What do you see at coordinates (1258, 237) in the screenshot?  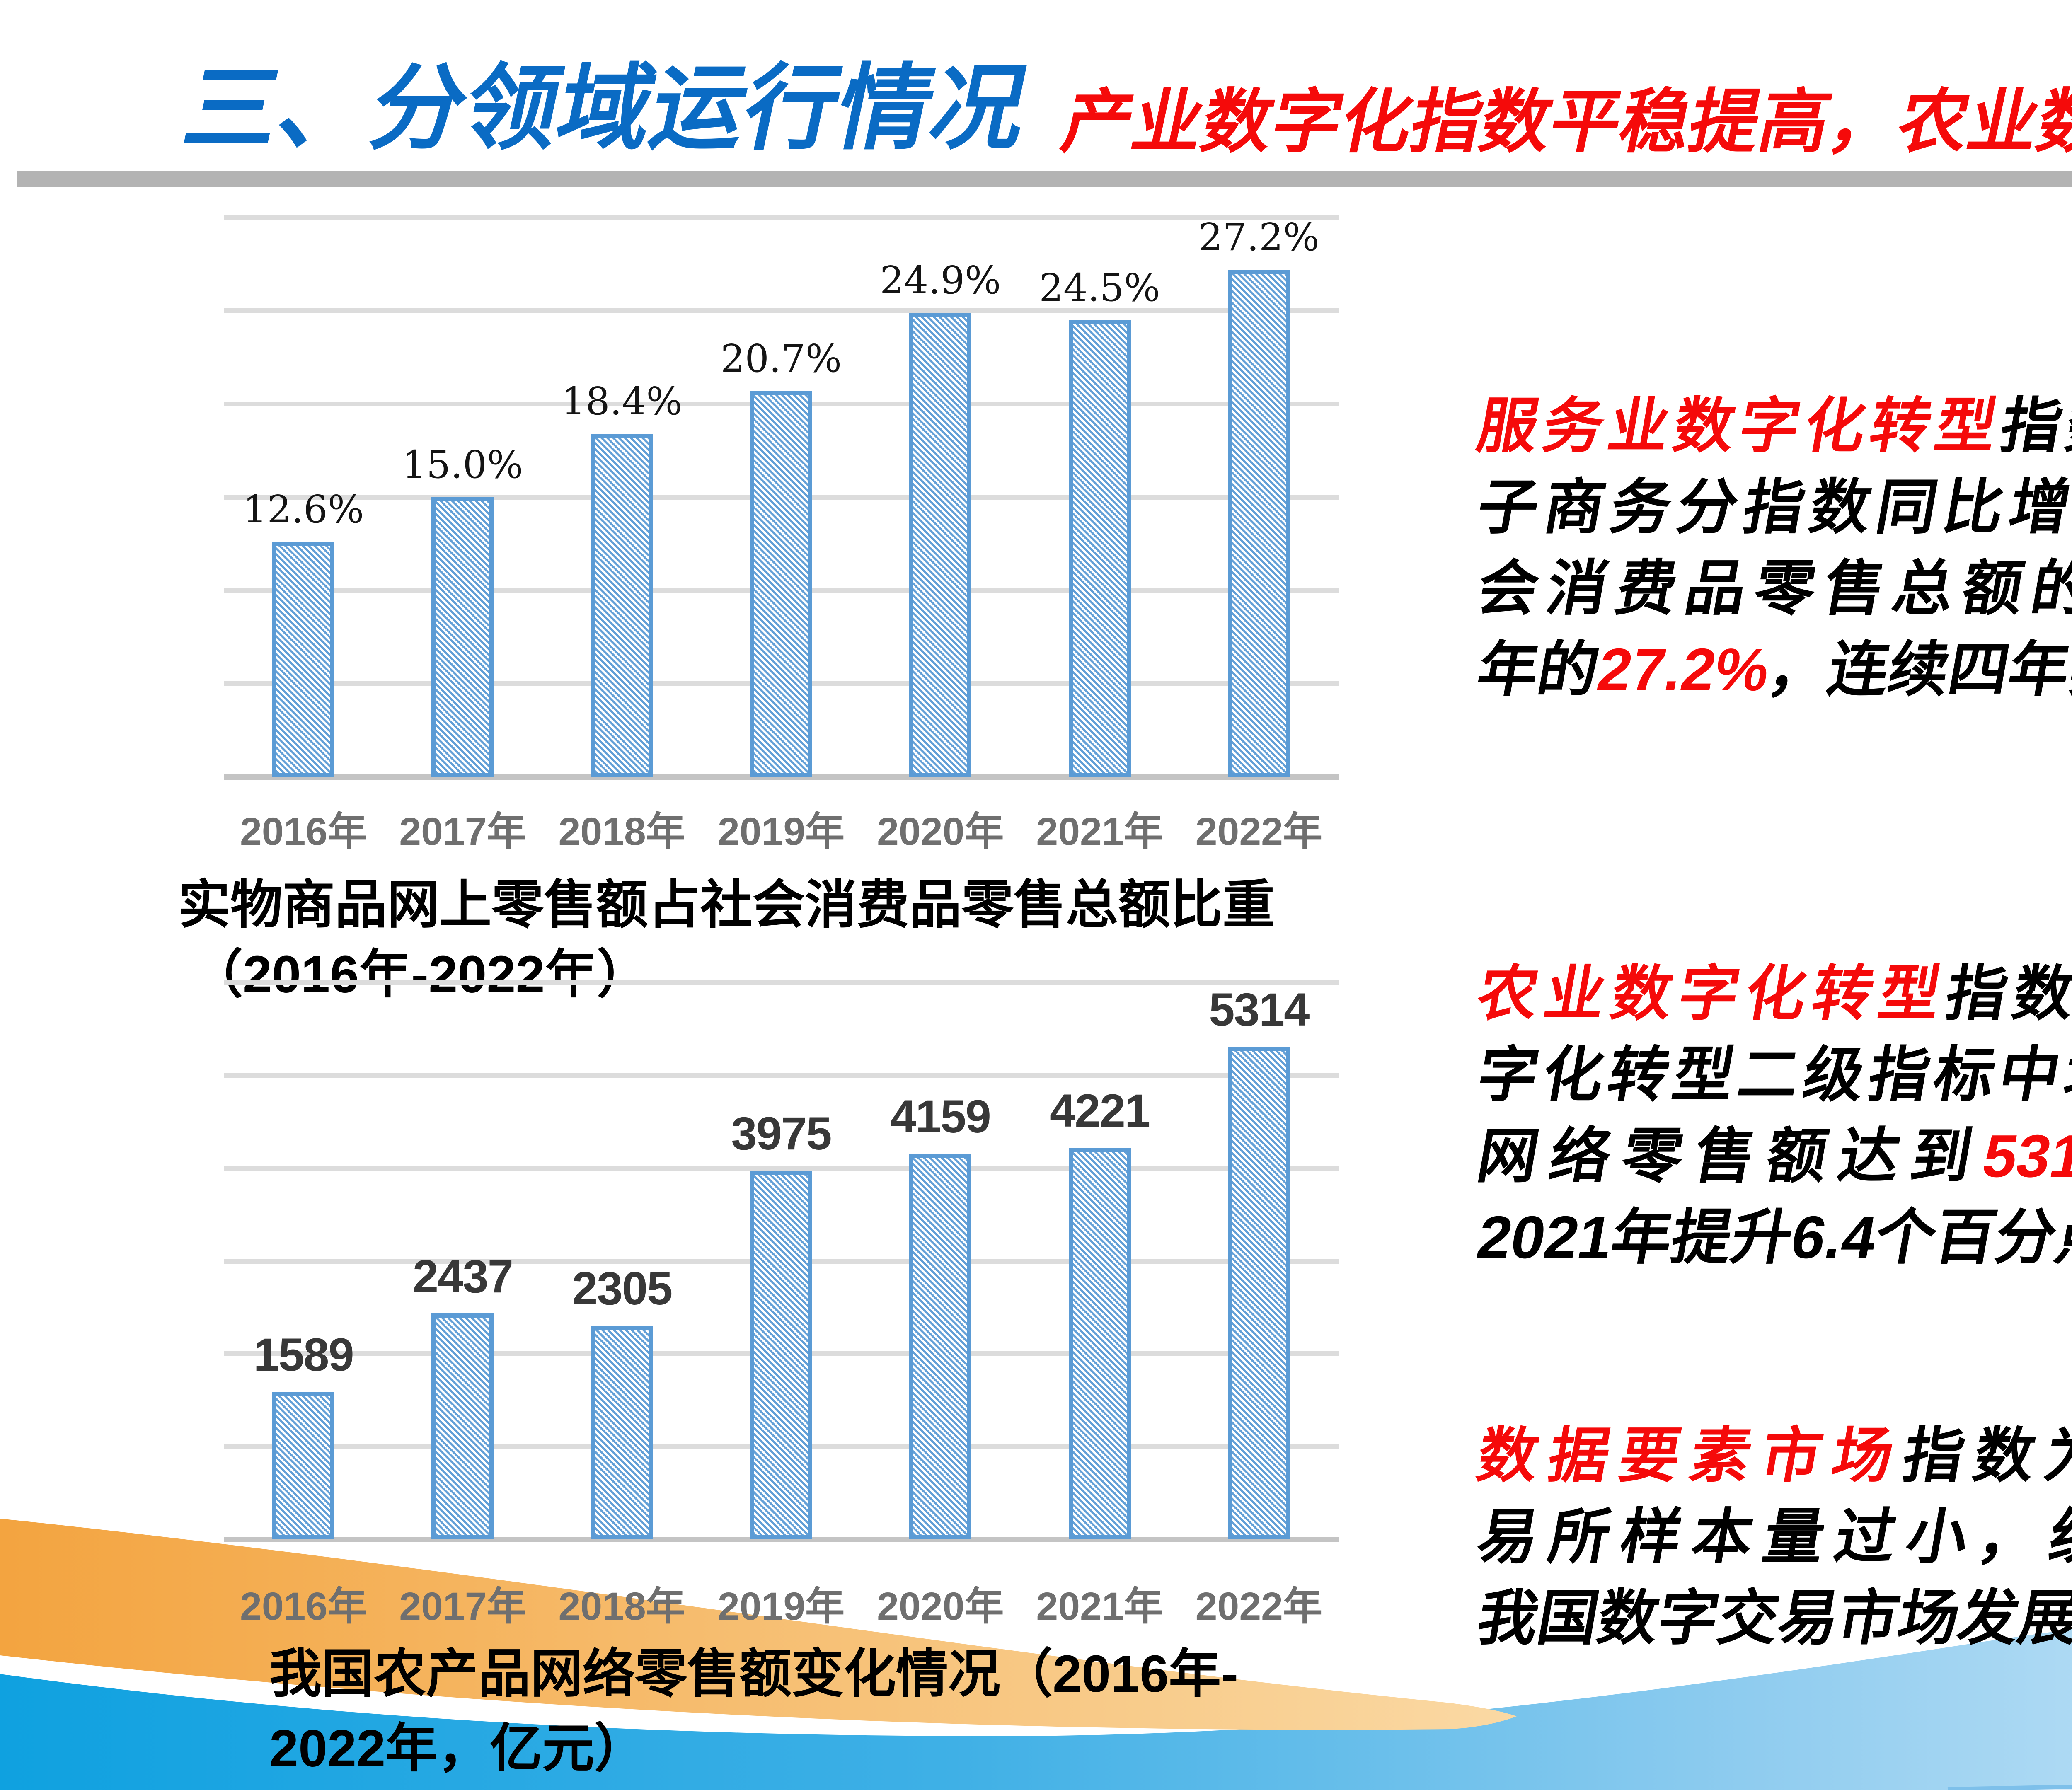 I see `bar-value-label: 27.2%` at bounding box center [1258, 237].